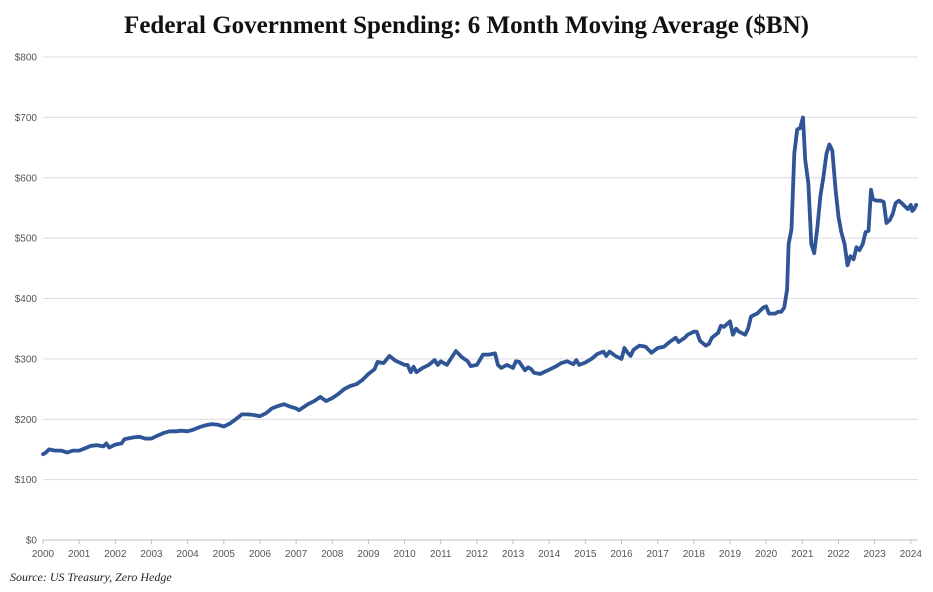  Describe the element at coordinates (477, 554) in the screenshot. I see `x-tick-label: 2012` at that location.